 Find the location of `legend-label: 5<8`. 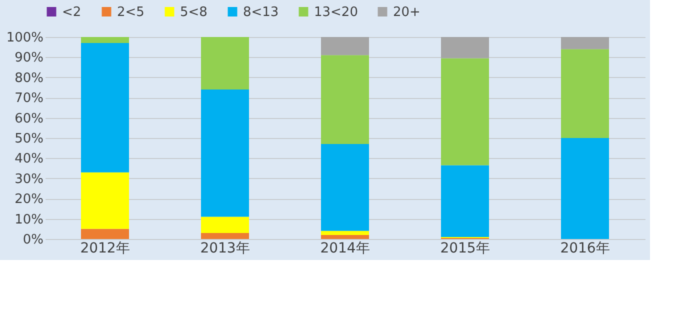

legend-label: 5<8 is located at coordinates (194, 12).